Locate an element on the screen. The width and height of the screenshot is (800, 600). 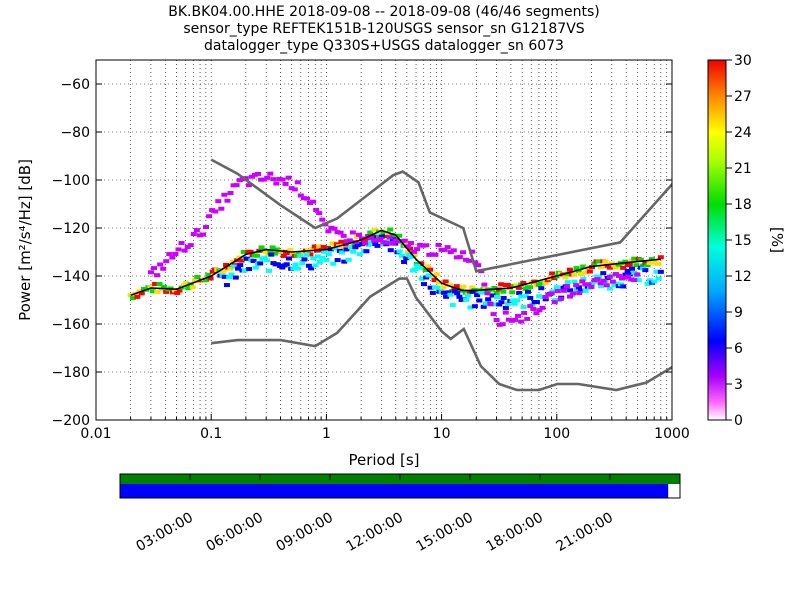
colorbar-tick-label: 6 is located at coordinates (738, 349).